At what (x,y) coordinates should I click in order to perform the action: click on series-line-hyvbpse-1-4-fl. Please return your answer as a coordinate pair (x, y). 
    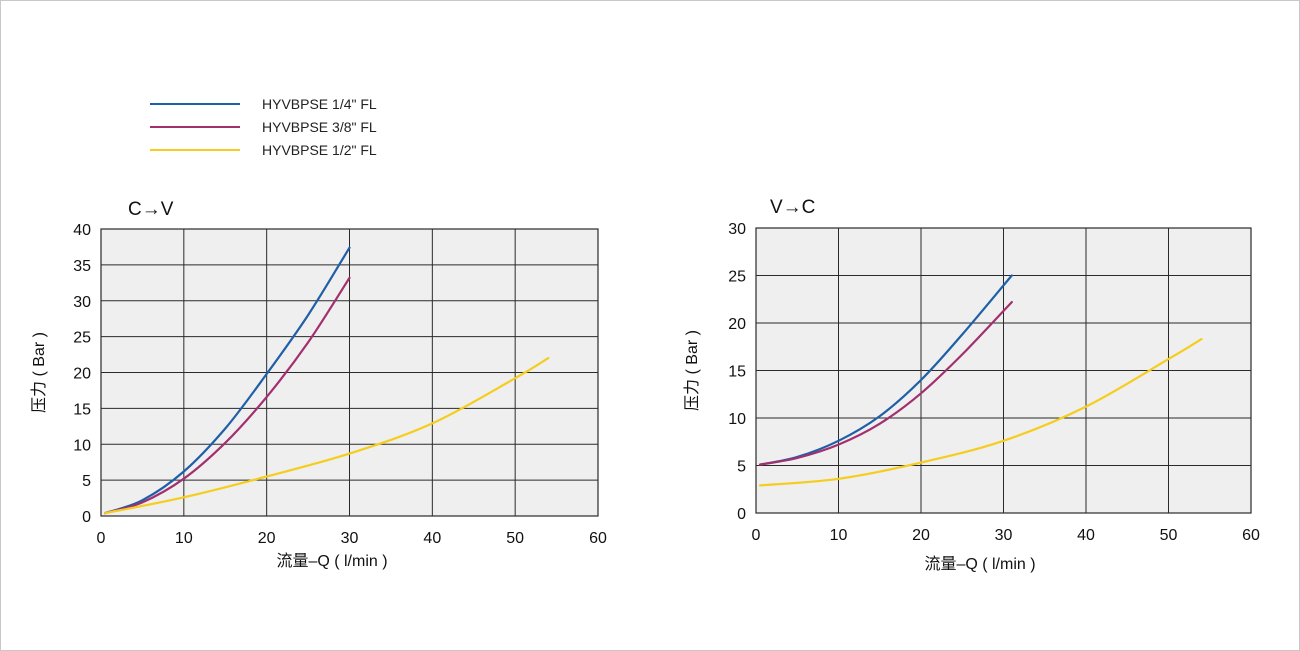
    Looking at the image, I should click on (227, 380).